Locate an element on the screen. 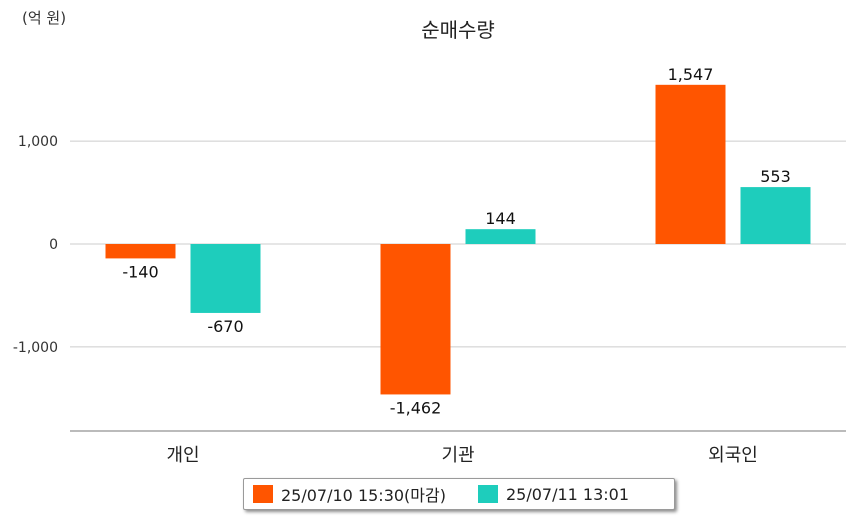 This screenshot has height=520, width=854. legend: 25/07/10 15:30(마감) 25/07/11 13:01 is located at coordinates (459, 494).